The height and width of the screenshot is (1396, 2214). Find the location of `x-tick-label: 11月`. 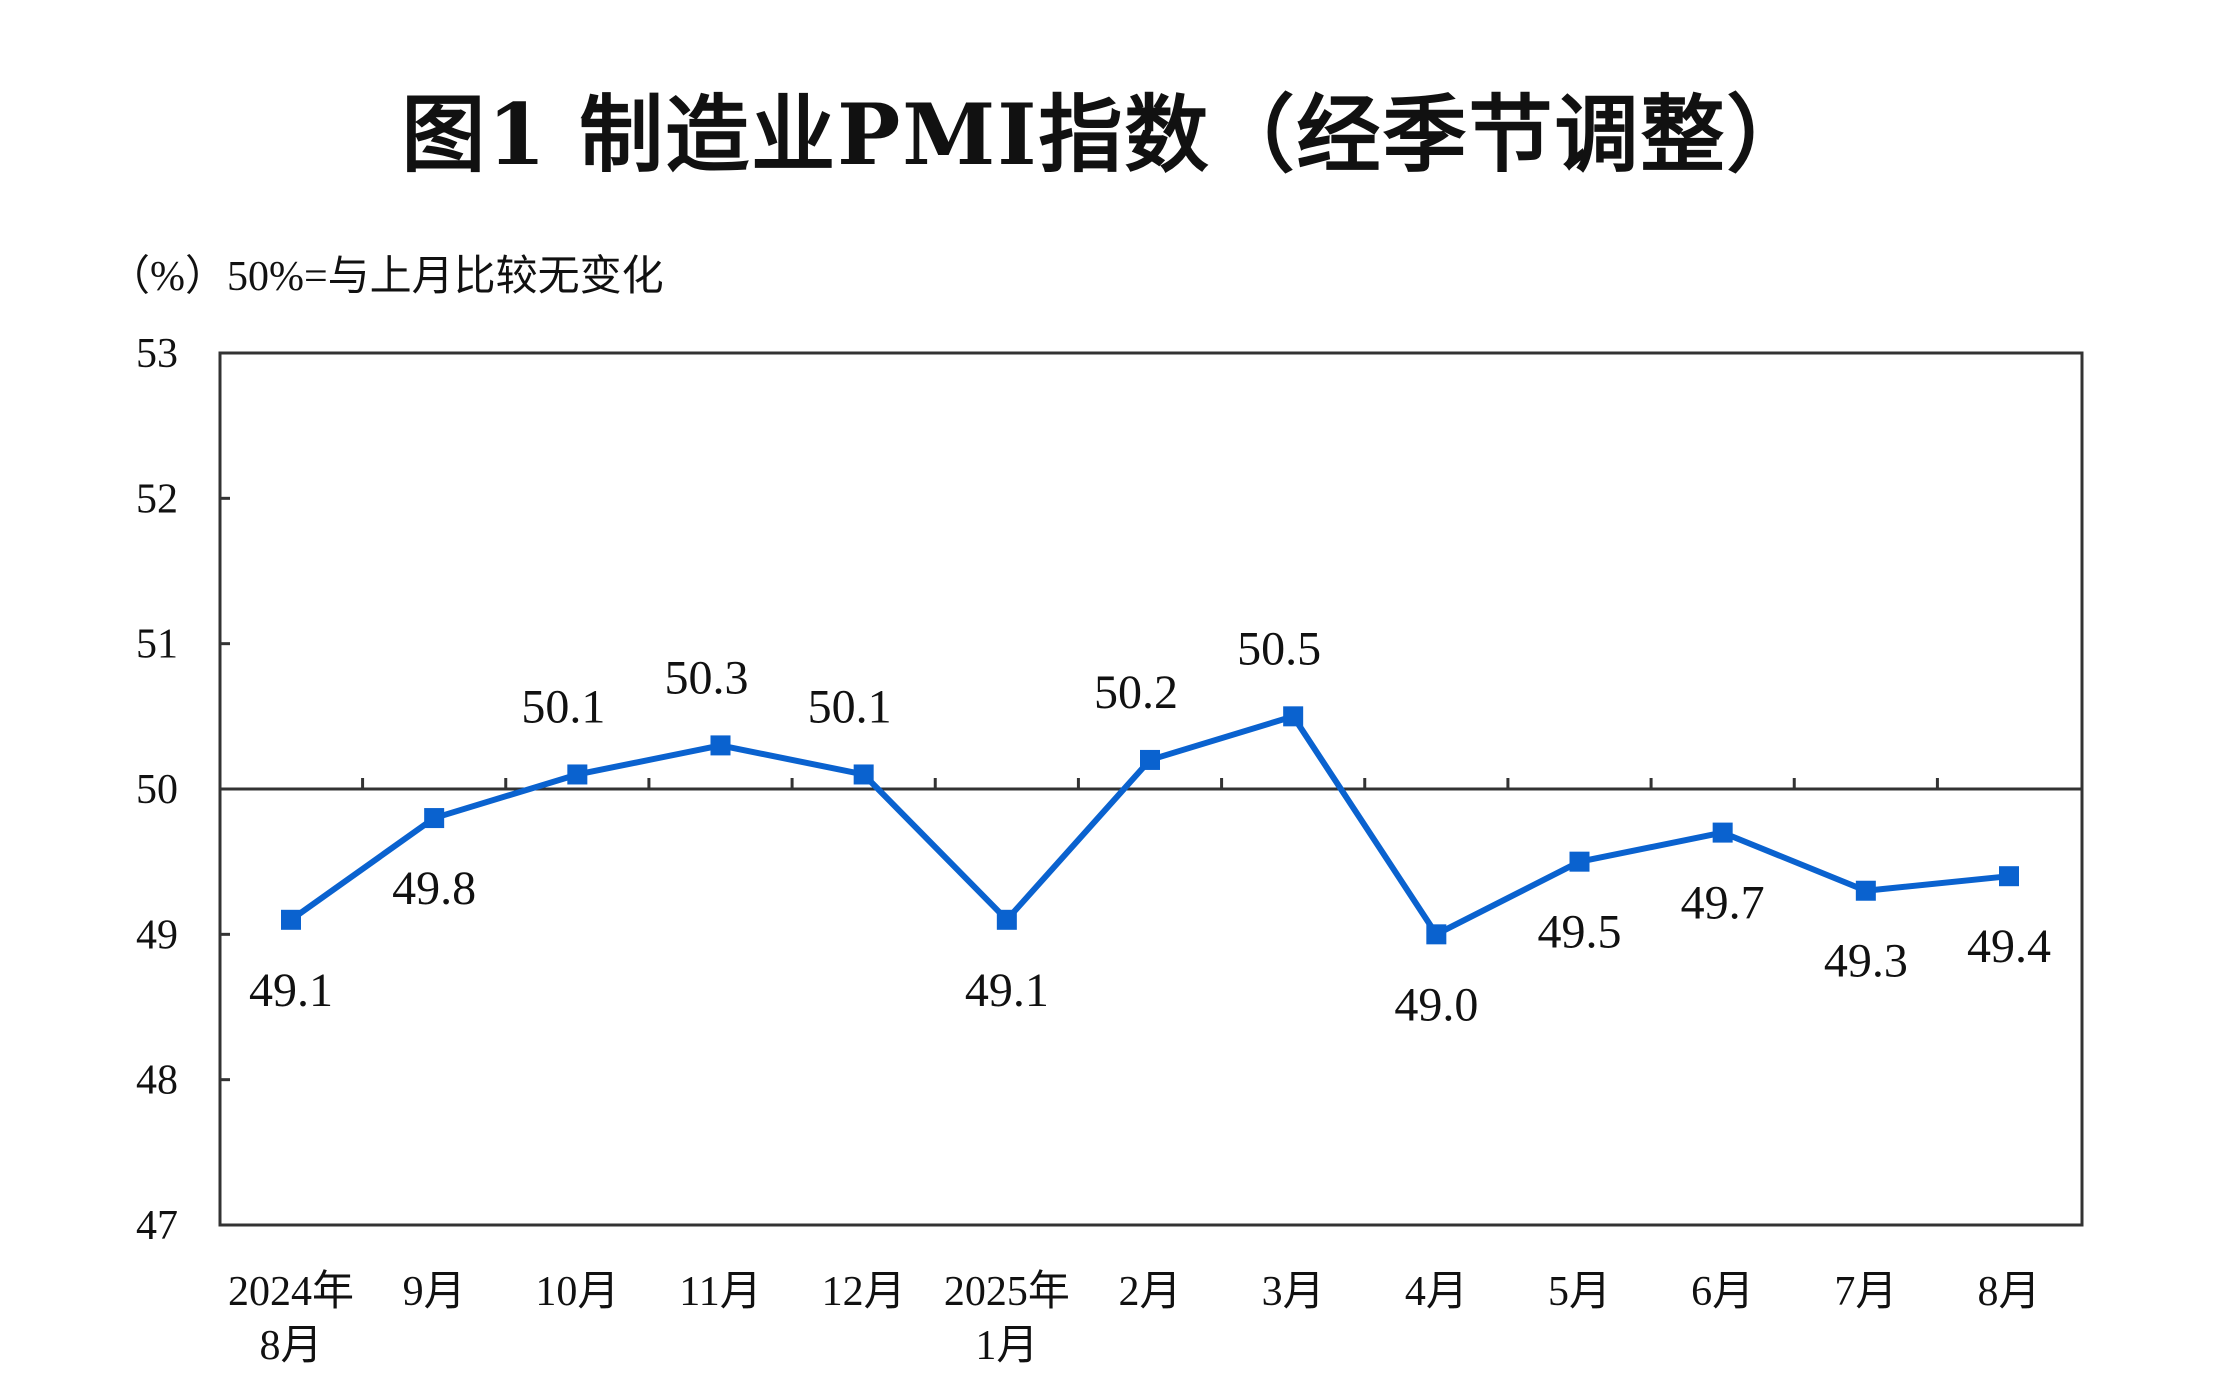

x-tick-label: 11月 is located at coordinates (720, 1292).